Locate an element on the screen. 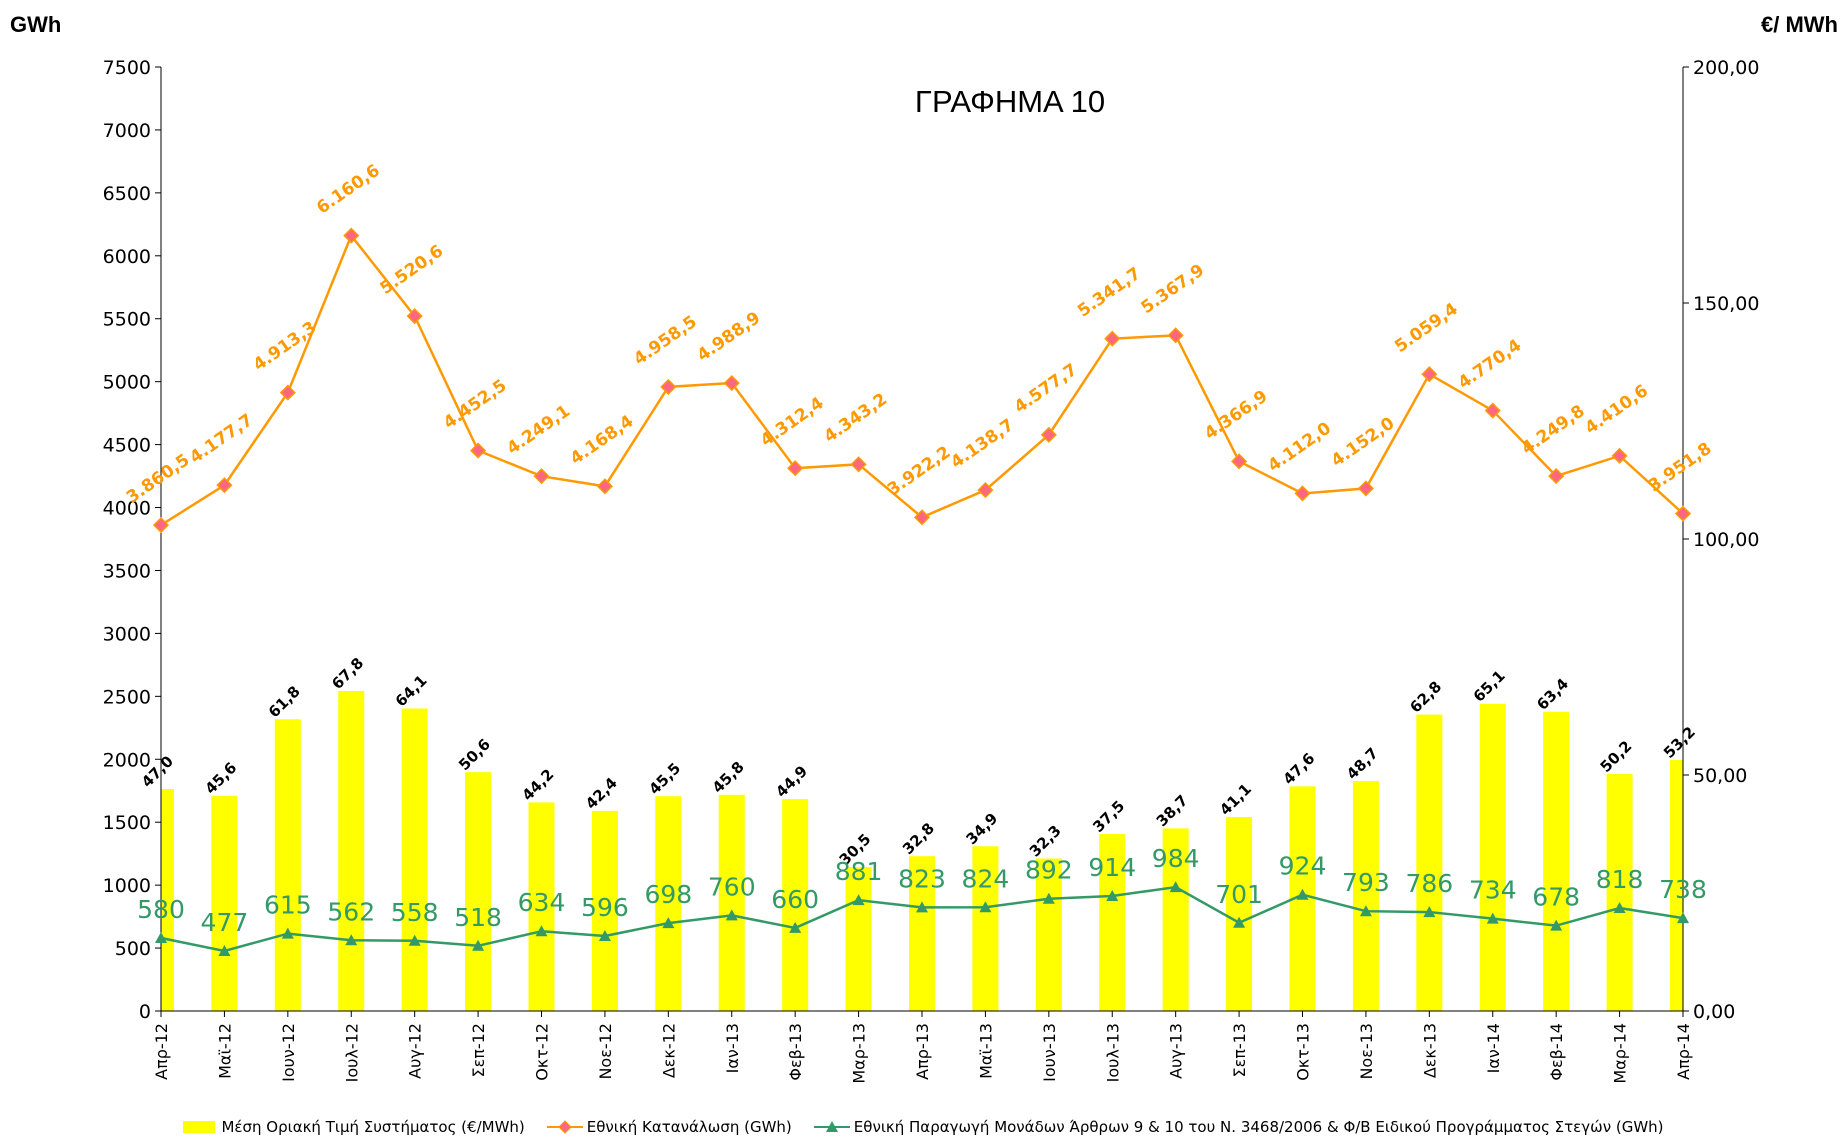  bar-value-label: 64,1 is located at coordinates (411, 690).